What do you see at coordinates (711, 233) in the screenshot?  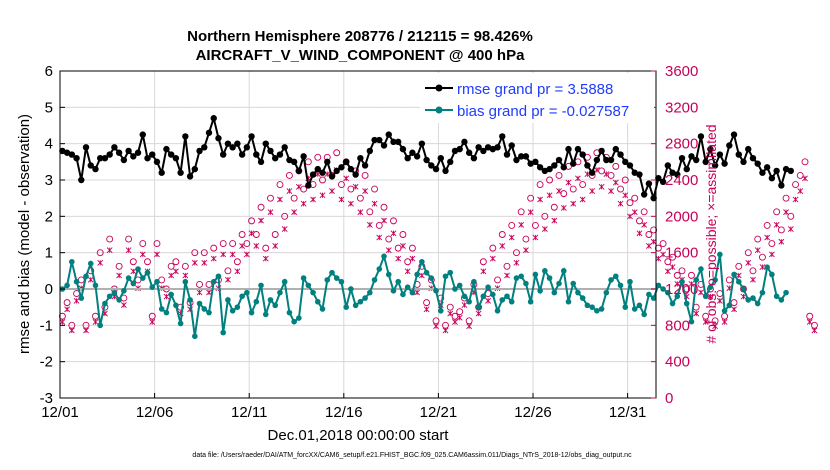 I see `y2-axis-label: # of obs: o=possible; ×=assimilated` at bounding box center [711, 233].